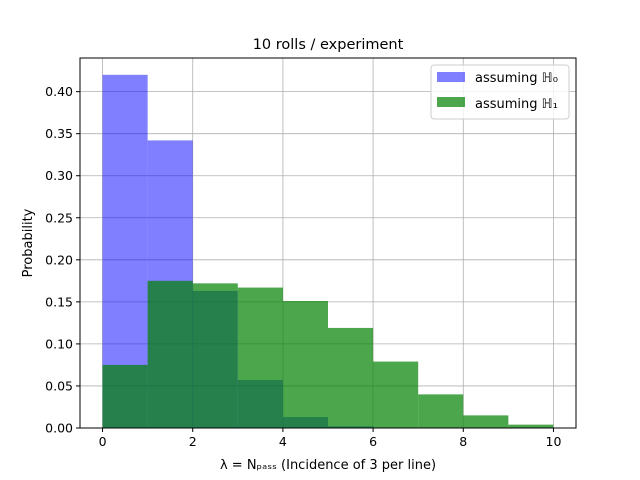  Describe the element at coordinates (328, 465) in the screenshot. I see `x-axis-label: λ = Nₚₐₛₛ (Incidence of 3 per line)` at that location.